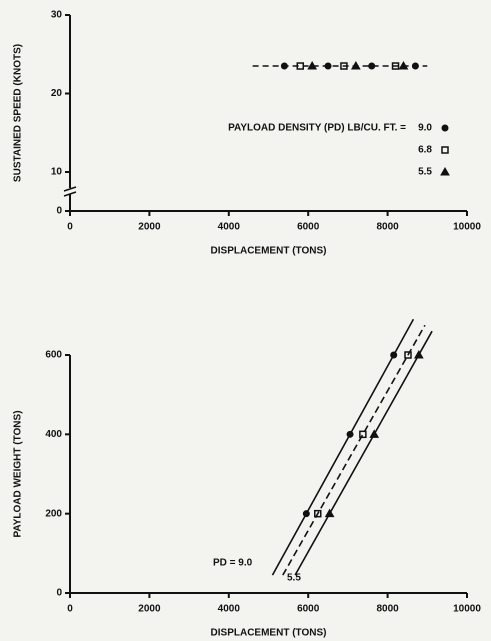  I want to click on y-tick-label: 10, so click(57, 172).